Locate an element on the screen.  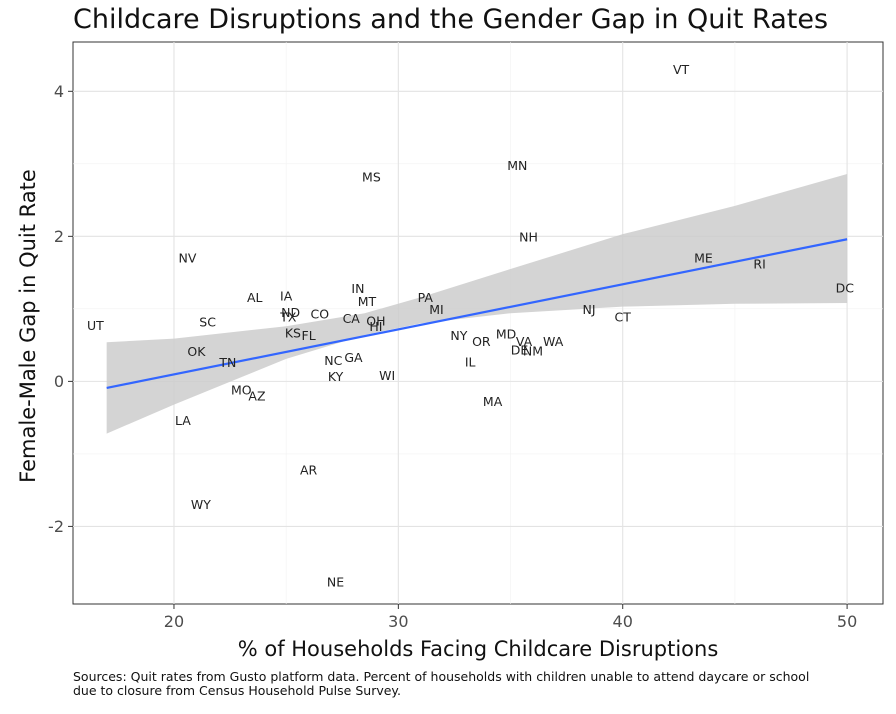
state-label-ky: KY is located at coordinates (336, 376).